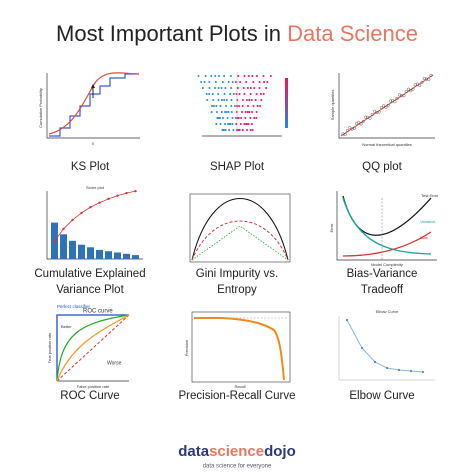  What do you see at coordinates (93, 143) in the screenshot?
I see `label: X` at bounding box center [93, 143].